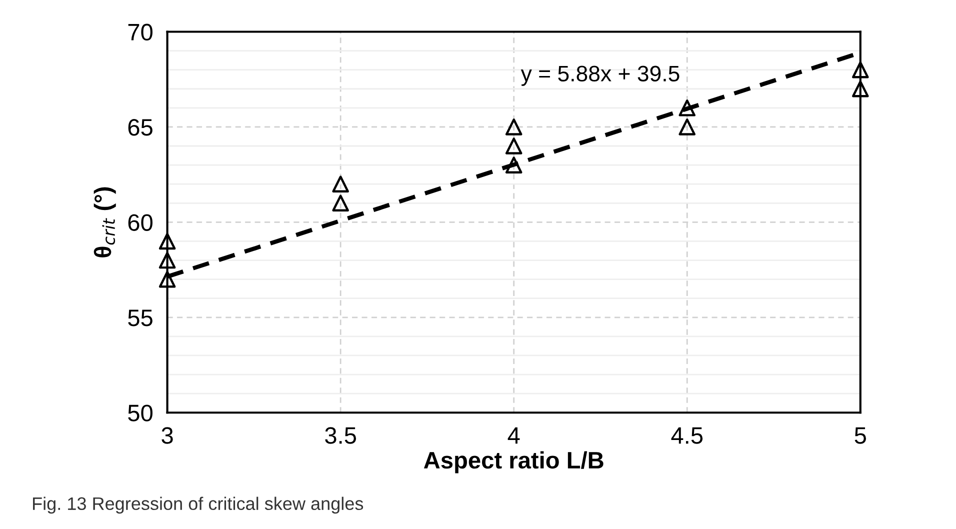  I want to click on annotation: y = 5.88x + 39.5, so click(600, 76).